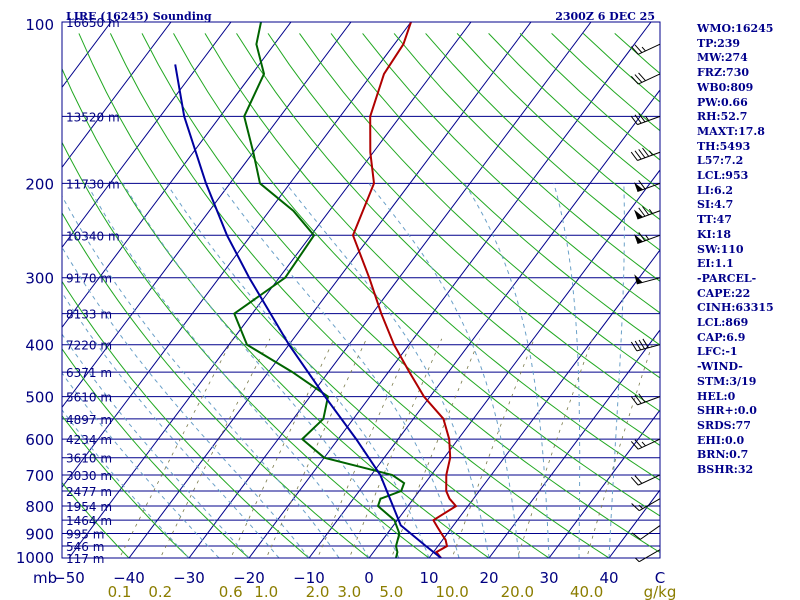 The height and width of the screenshot is (600, 800). I want to click on index-item: MW:274, so click(722, 58).